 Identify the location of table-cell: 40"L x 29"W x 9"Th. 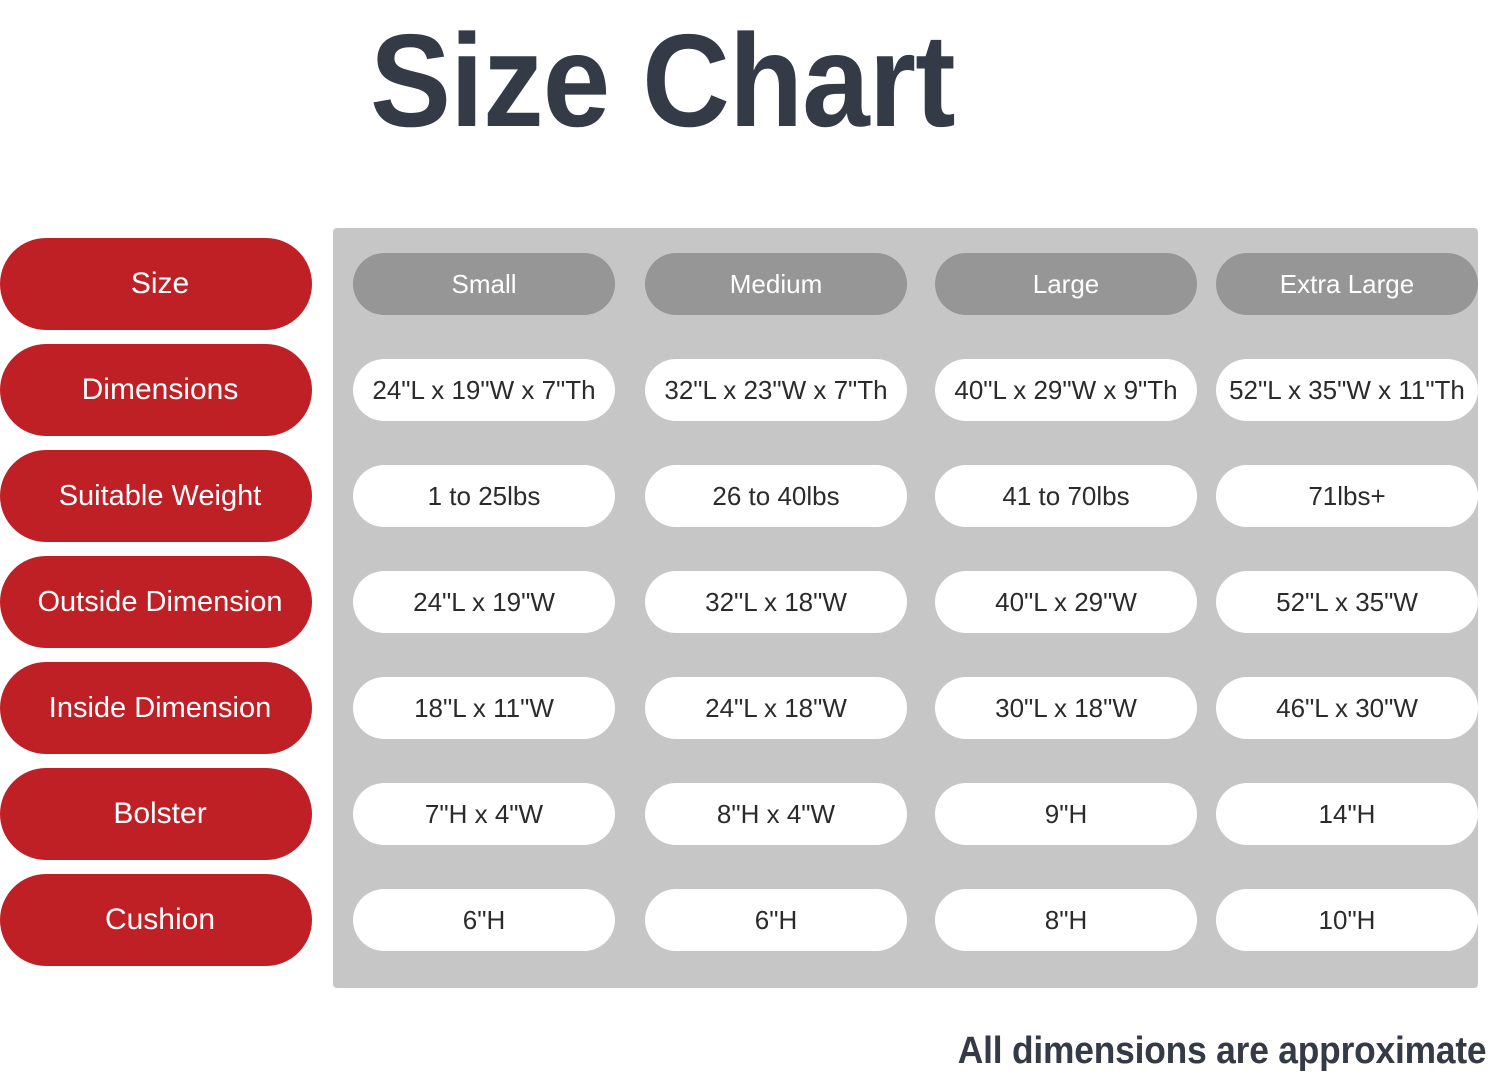
(1066, 390).